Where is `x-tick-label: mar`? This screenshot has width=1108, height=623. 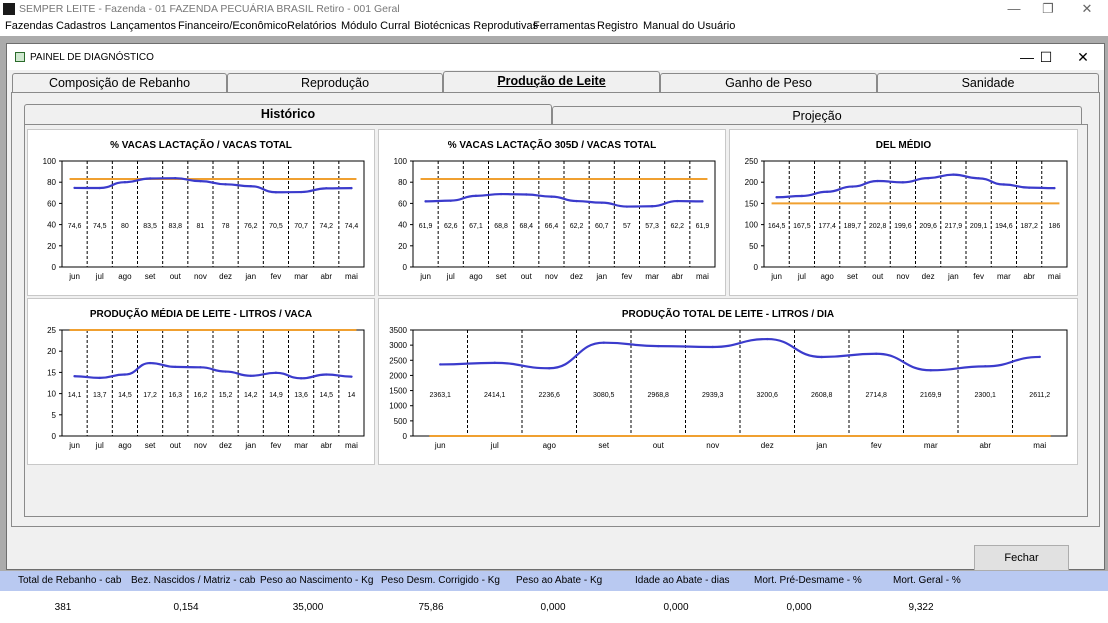 x-tick-label: mar is located at coordinates (652, 276).